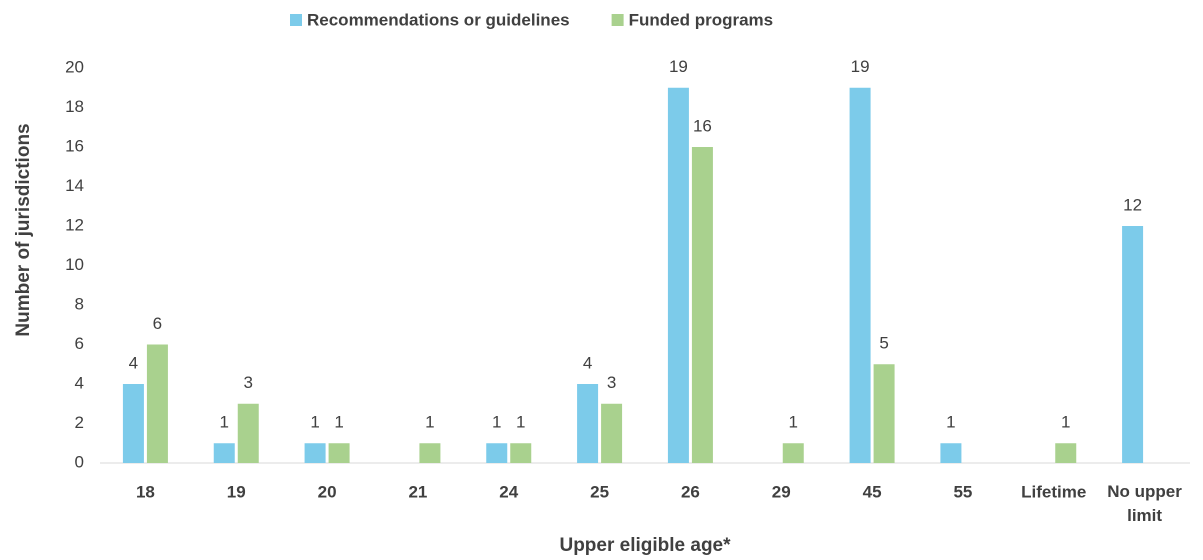 Image resolution: width=1203 pixels, height=560 pixels. Describe the element at coordinates (74, 224) in the screenshot. I see `y-tick-label: 12` at that location.